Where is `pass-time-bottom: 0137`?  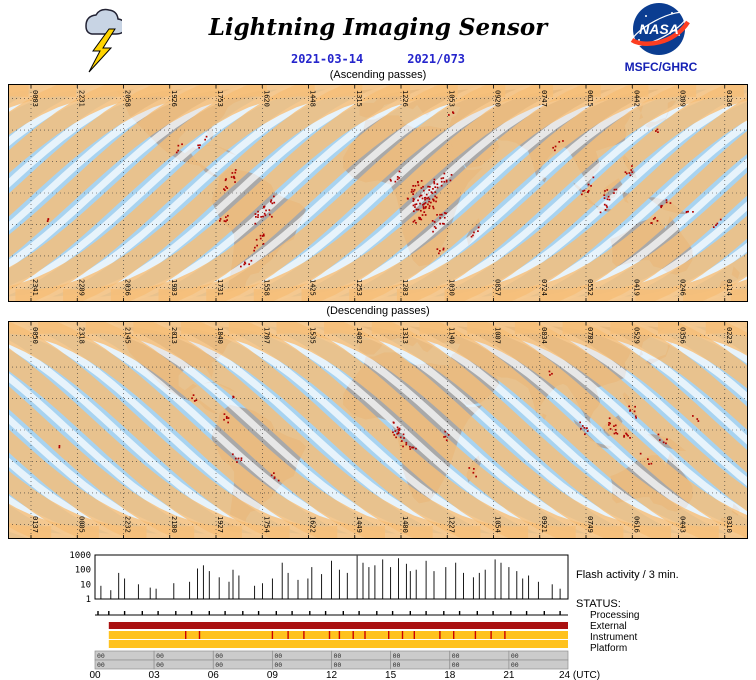 pass-time-bottom: 0137 is located at coordinates (35, 524).